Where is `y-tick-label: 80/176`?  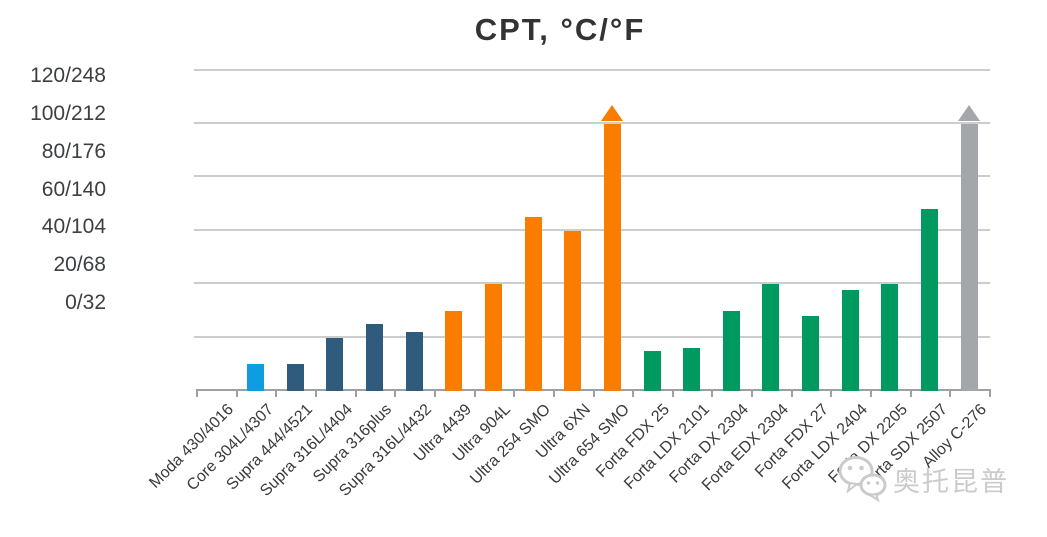
y-tick-label: 80/176 is located at coordinates (73, 151).